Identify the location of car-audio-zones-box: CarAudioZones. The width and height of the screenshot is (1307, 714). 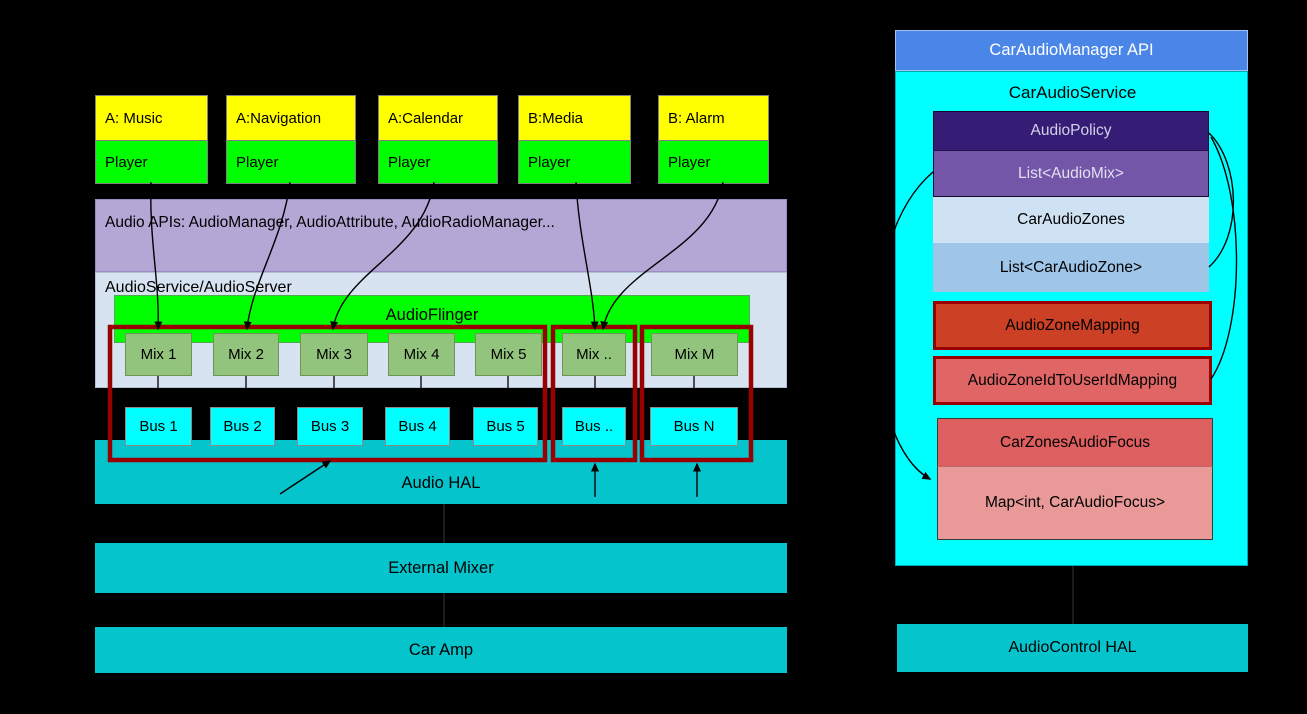
(1071, 220).